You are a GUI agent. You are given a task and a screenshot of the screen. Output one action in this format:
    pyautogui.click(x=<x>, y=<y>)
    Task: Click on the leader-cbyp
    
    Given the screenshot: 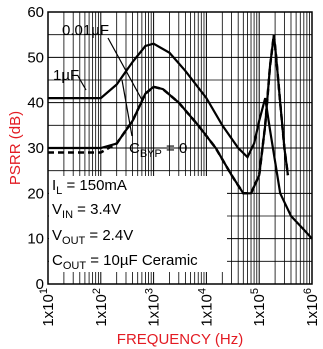 What is the action you would take?
    pyautogui.click(x=127, y=108)
    